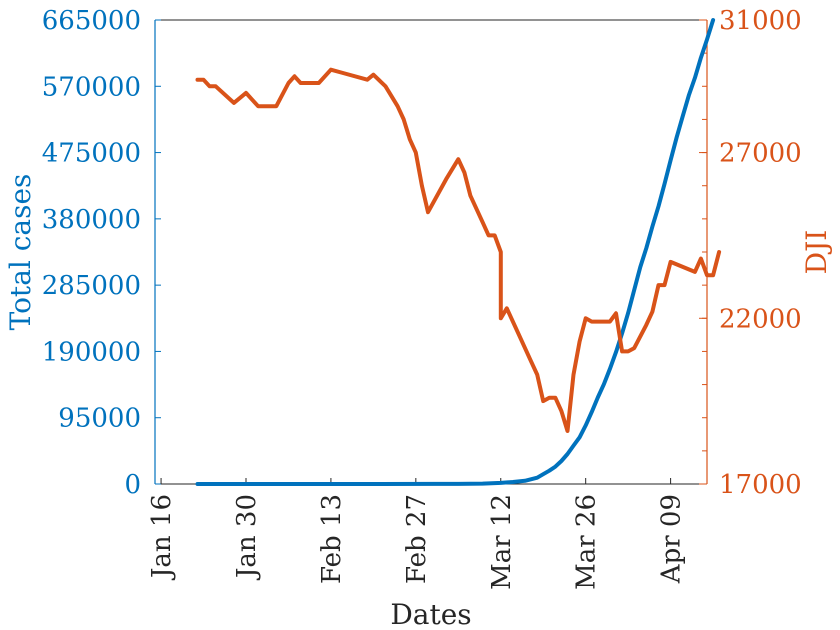 This screenshot has height=630, width=840. What do you see at coordinates (91, 352) in the screenshot?
I see `left-tick-label: 190000` at bounding box center [91, 352].